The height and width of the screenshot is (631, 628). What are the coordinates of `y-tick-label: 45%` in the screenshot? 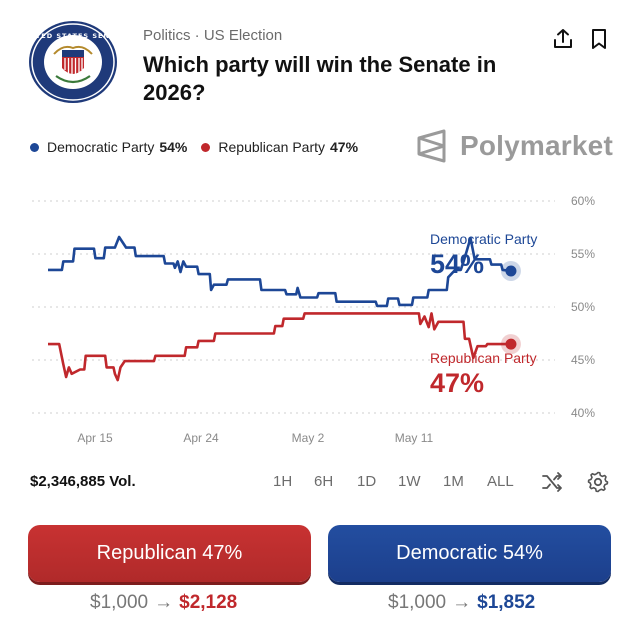 It's located at (583, 360).